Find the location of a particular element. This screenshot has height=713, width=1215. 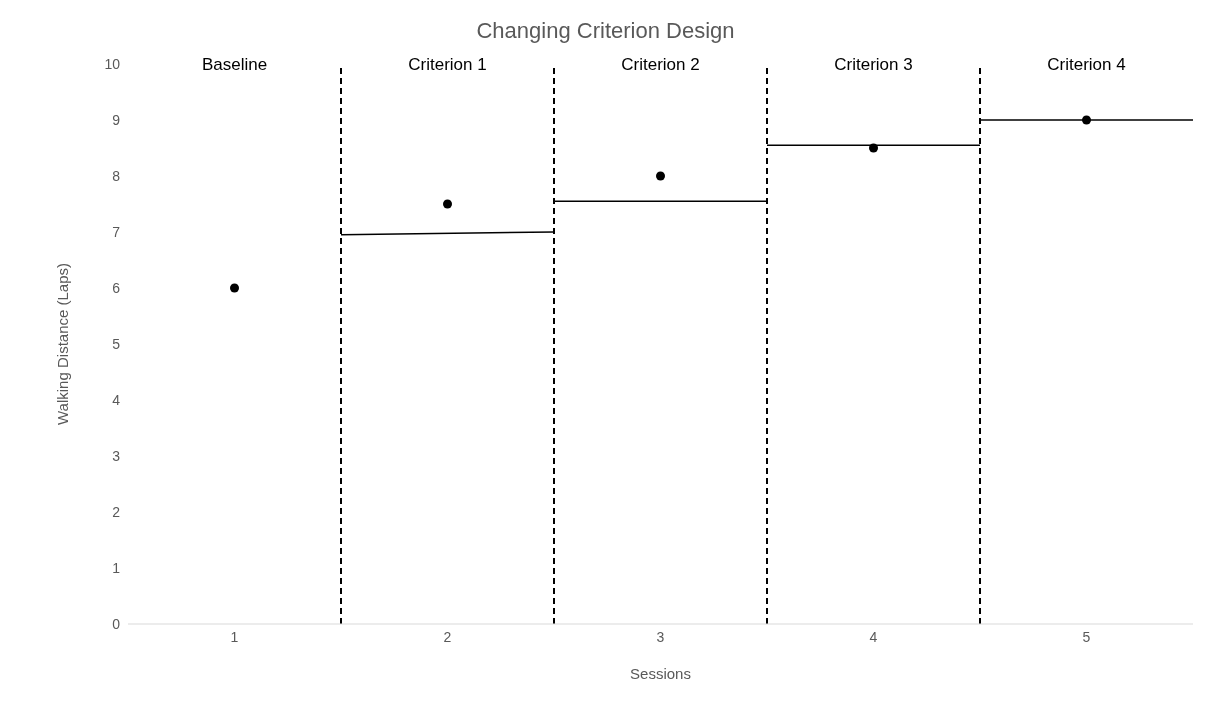

y-axis-title: Walking Distance (Laps) is located at coordinates (63, 344).